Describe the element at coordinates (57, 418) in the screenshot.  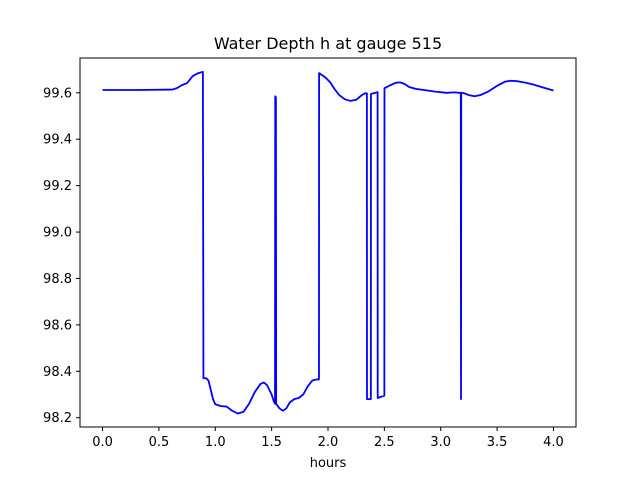
I see `y-tick-label: 98.2` at that location.